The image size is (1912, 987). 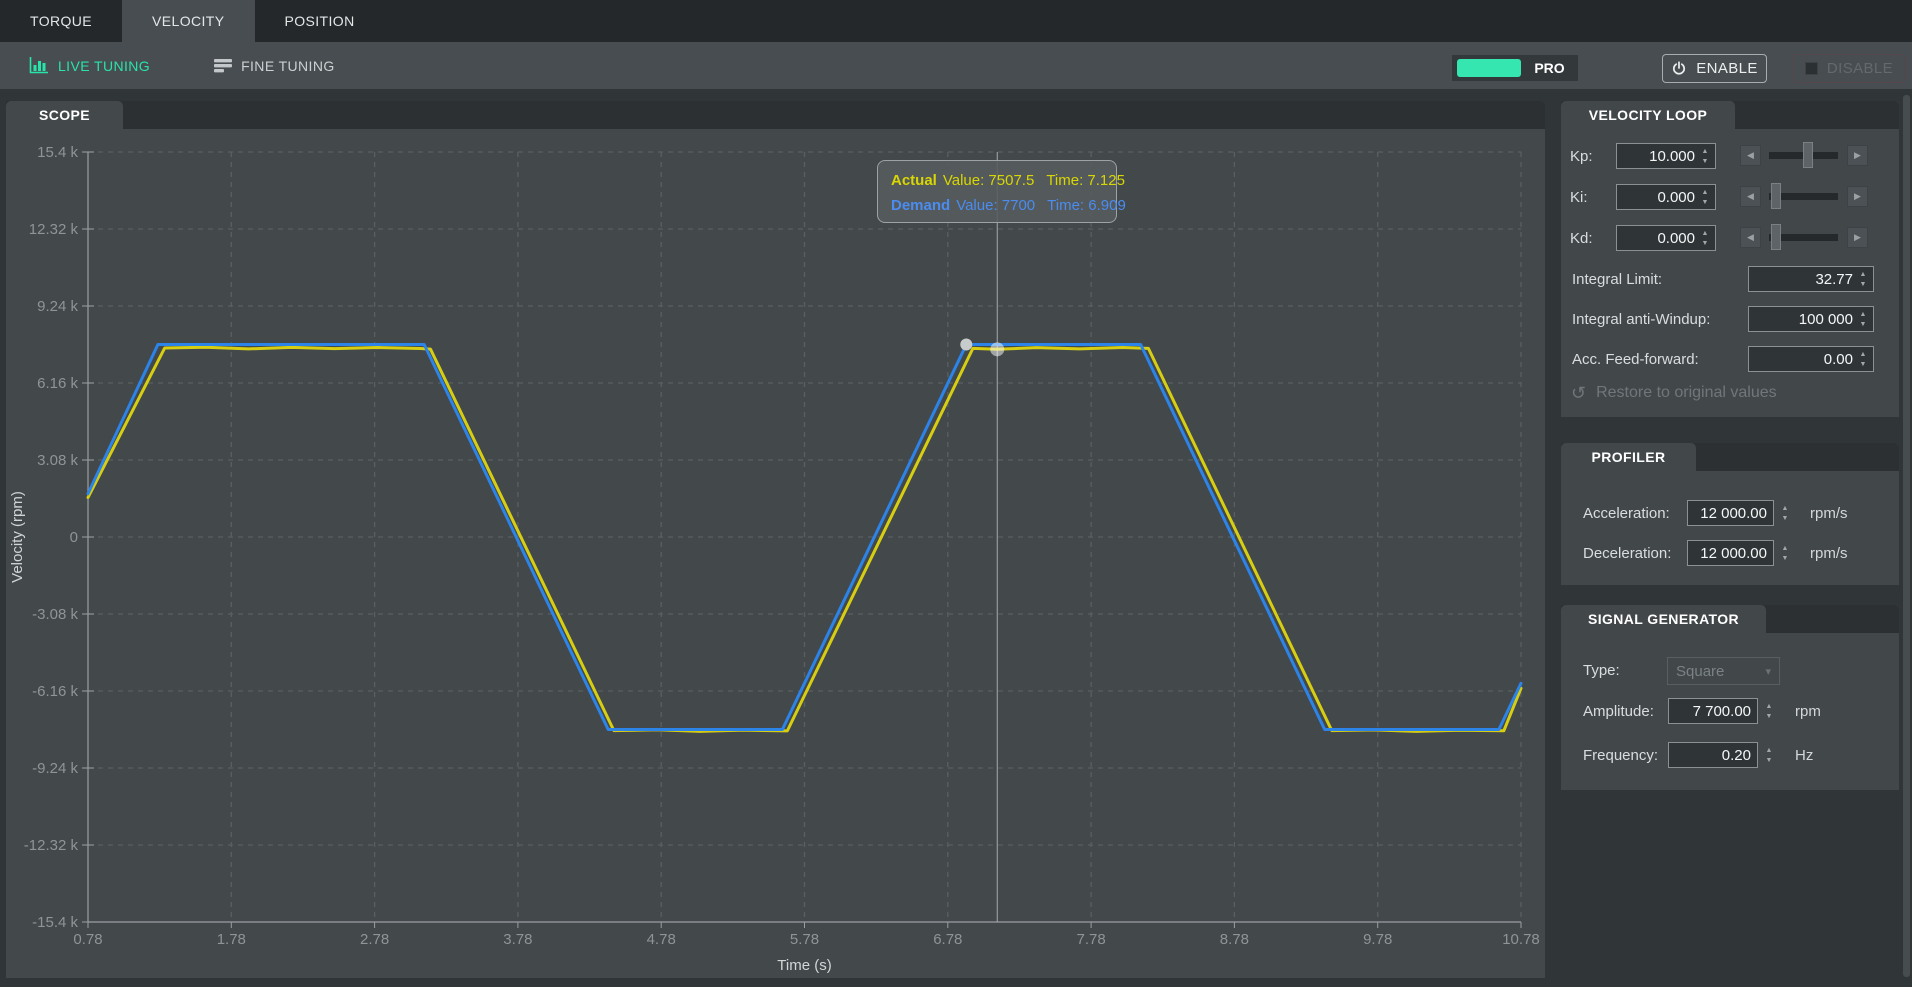 What do you see at coordinates (57, 460) in the screenshot?
I see `y-tick-label: 3.08 k` at bounding box center [57, 460].